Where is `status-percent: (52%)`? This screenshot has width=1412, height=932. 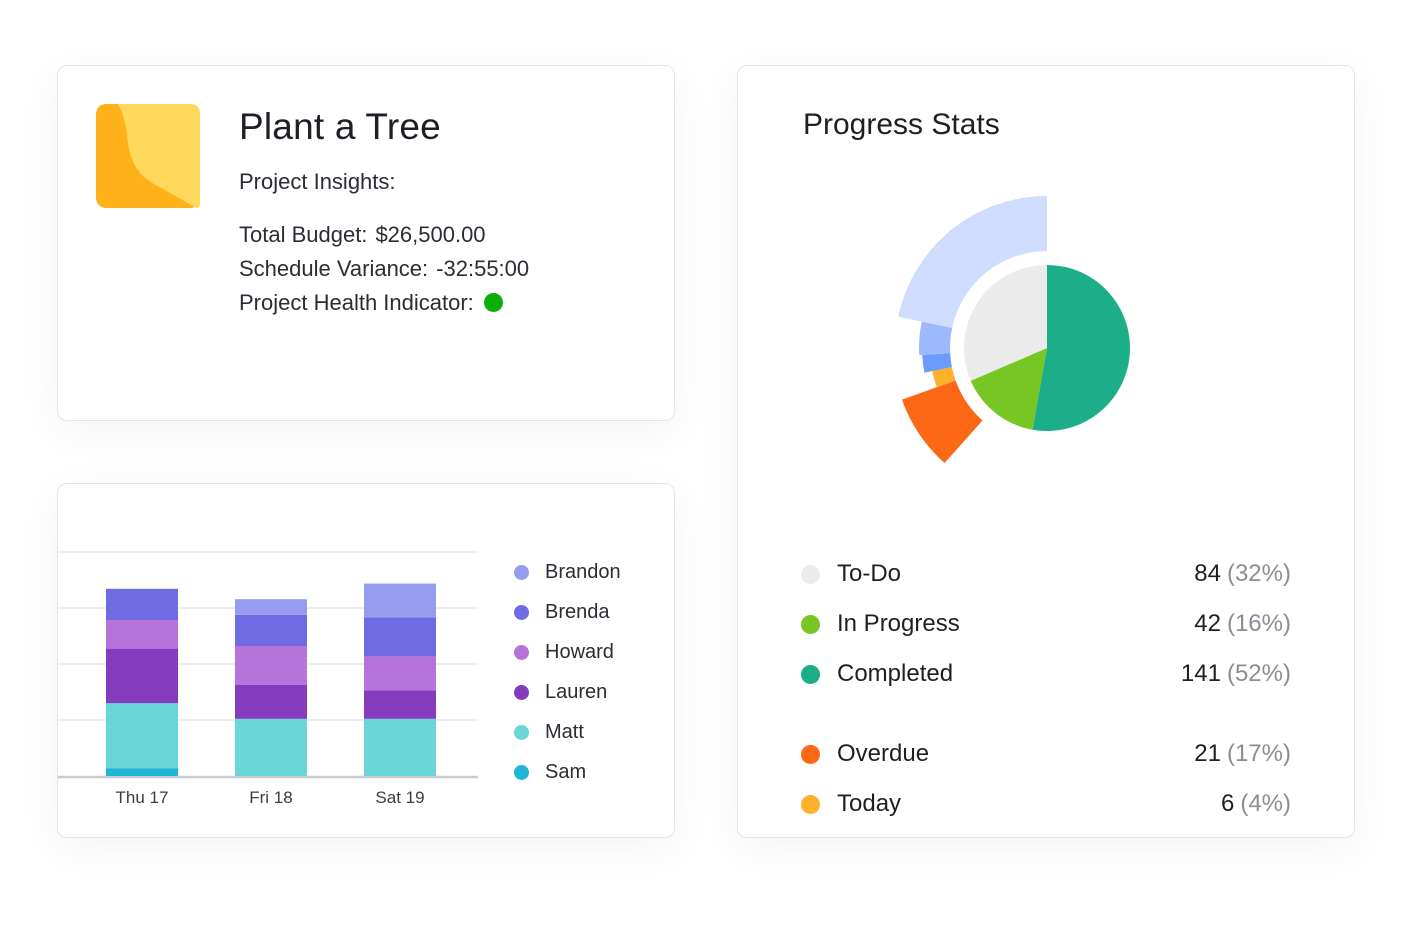 status-percent: (52%) is located at coordinates (1258, 673).